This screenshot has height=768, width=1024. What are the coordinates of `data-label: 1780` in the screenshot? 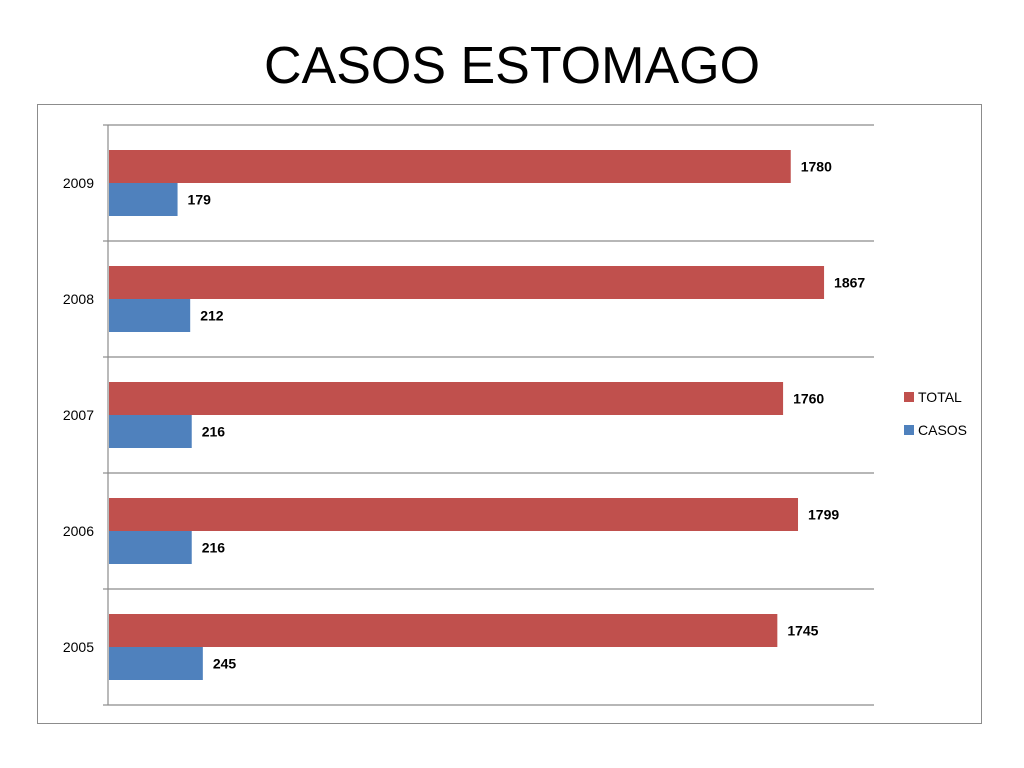 It's located at (816, 167).